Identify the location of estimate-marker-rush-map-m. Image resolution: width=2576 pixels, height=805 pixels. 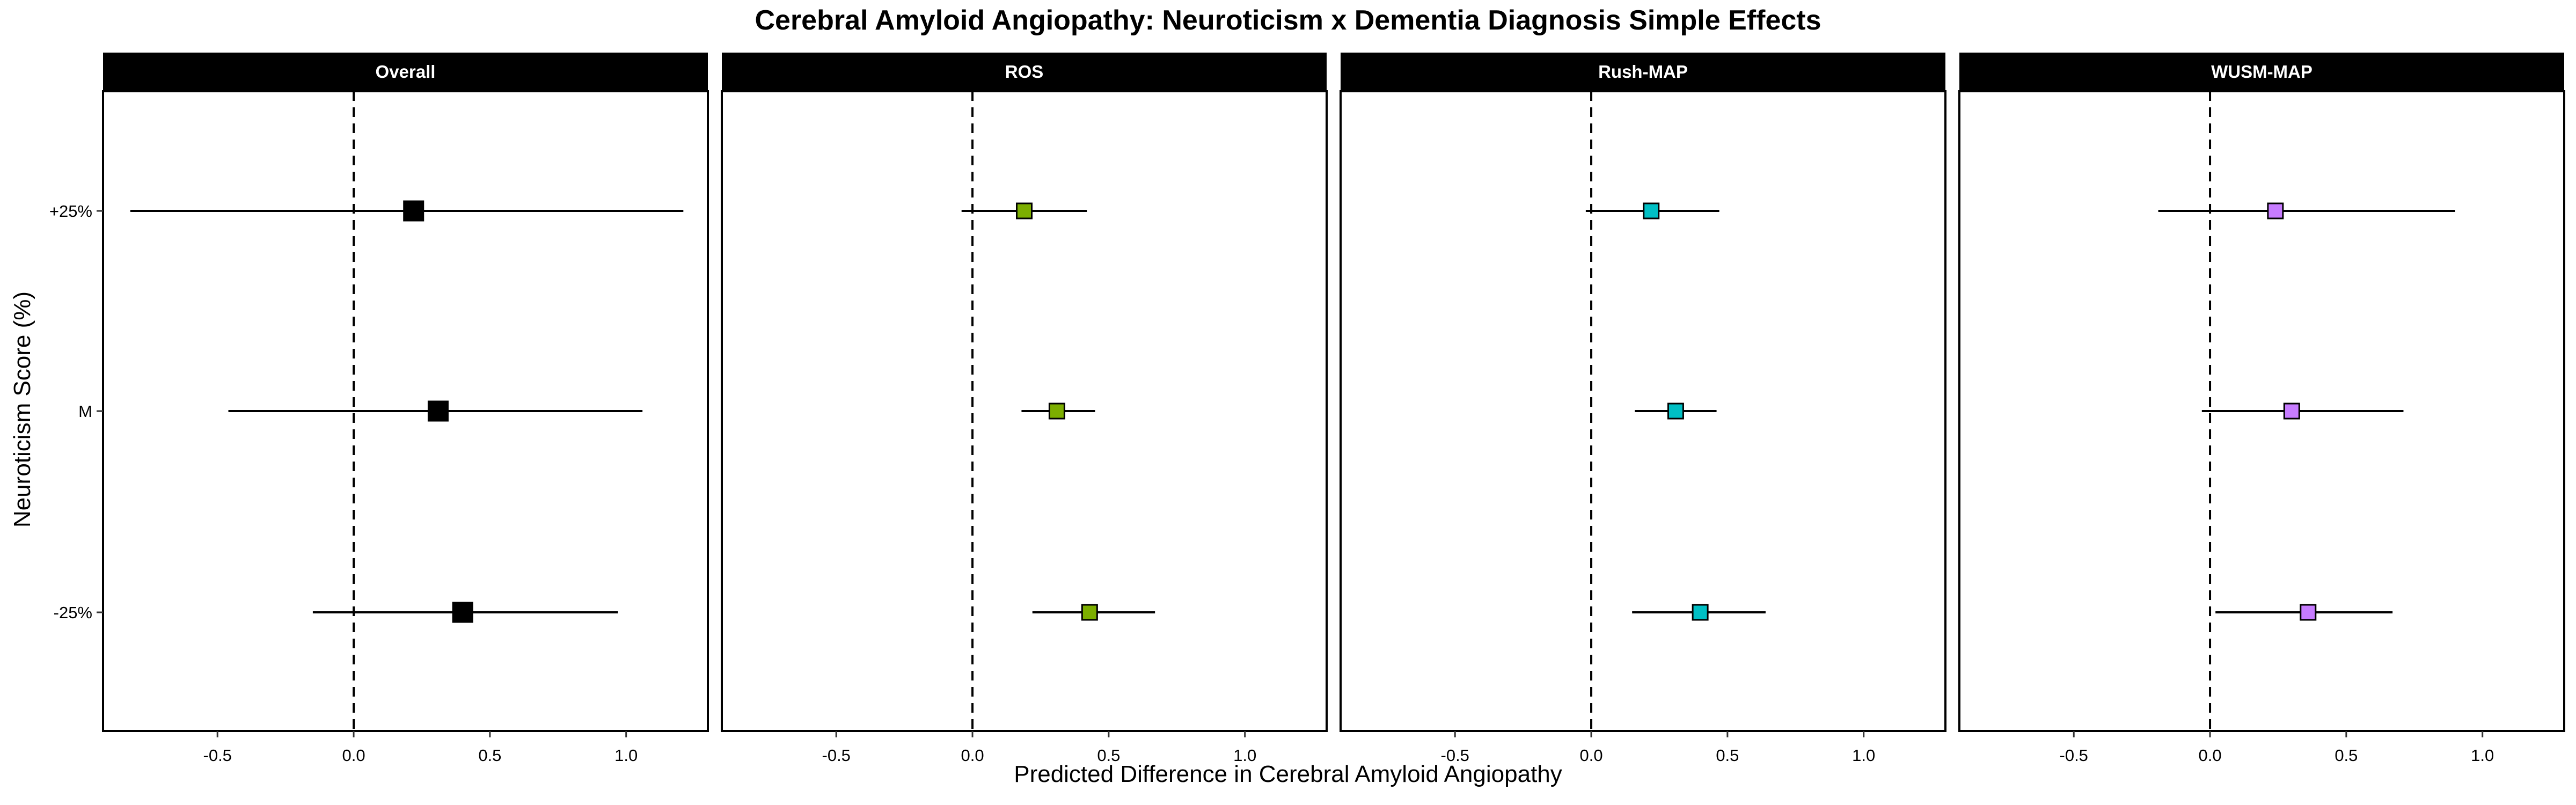
(1675, 411).